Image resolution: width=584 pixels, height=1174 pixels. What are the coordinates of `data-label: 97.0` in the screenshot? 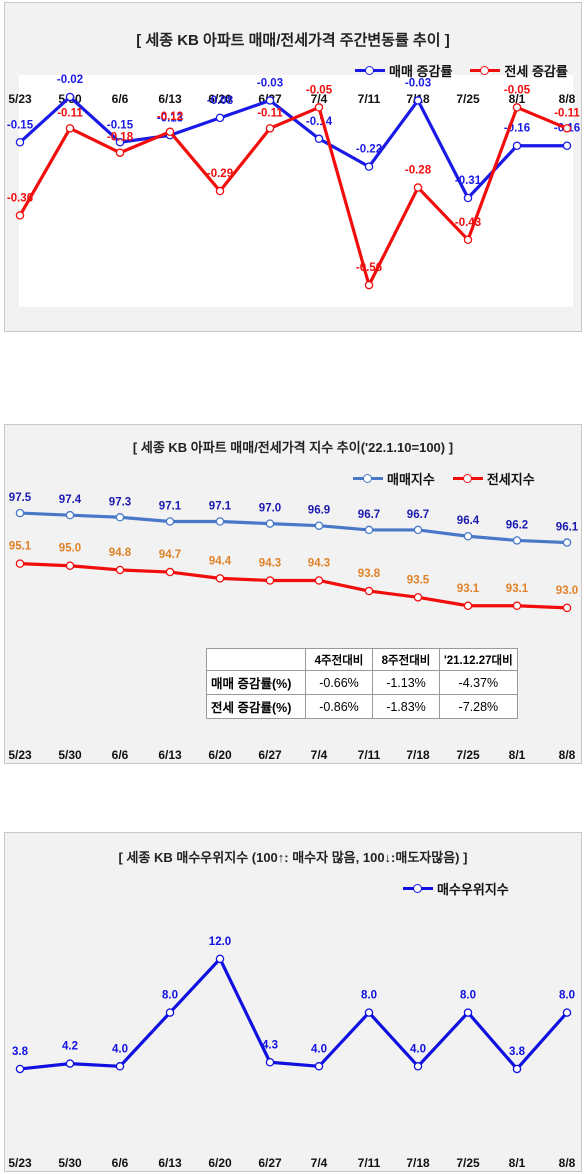 It's located at (270, 509).